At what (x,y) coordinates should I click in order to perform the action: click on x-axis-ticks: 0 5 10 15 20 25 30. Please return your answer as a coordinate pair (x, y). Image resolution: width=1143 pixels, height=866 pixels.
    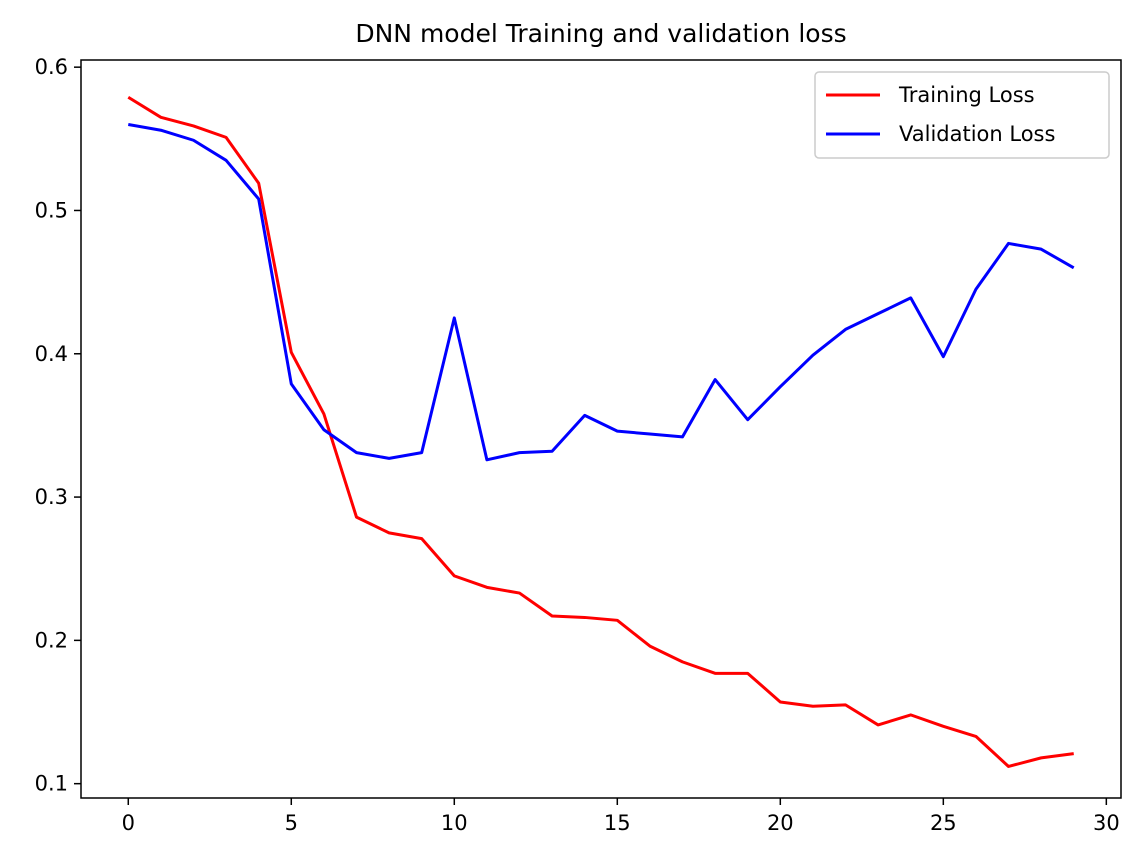
    Looking at the image, I should click on (621, 816).